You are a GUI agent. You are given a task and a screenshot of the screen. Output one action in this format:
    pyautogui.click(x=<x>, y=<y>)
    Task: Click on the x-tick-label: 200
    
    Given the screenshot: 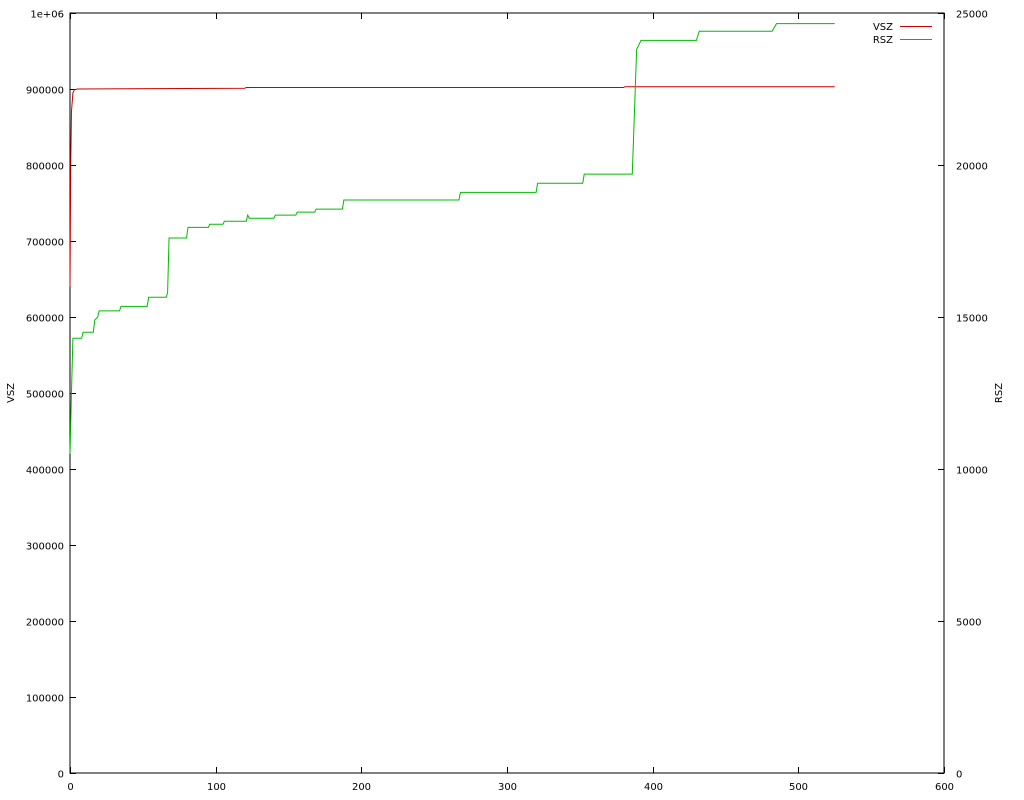 What is the action you would take?
    pyautogui.click(x=361, y=787)
    